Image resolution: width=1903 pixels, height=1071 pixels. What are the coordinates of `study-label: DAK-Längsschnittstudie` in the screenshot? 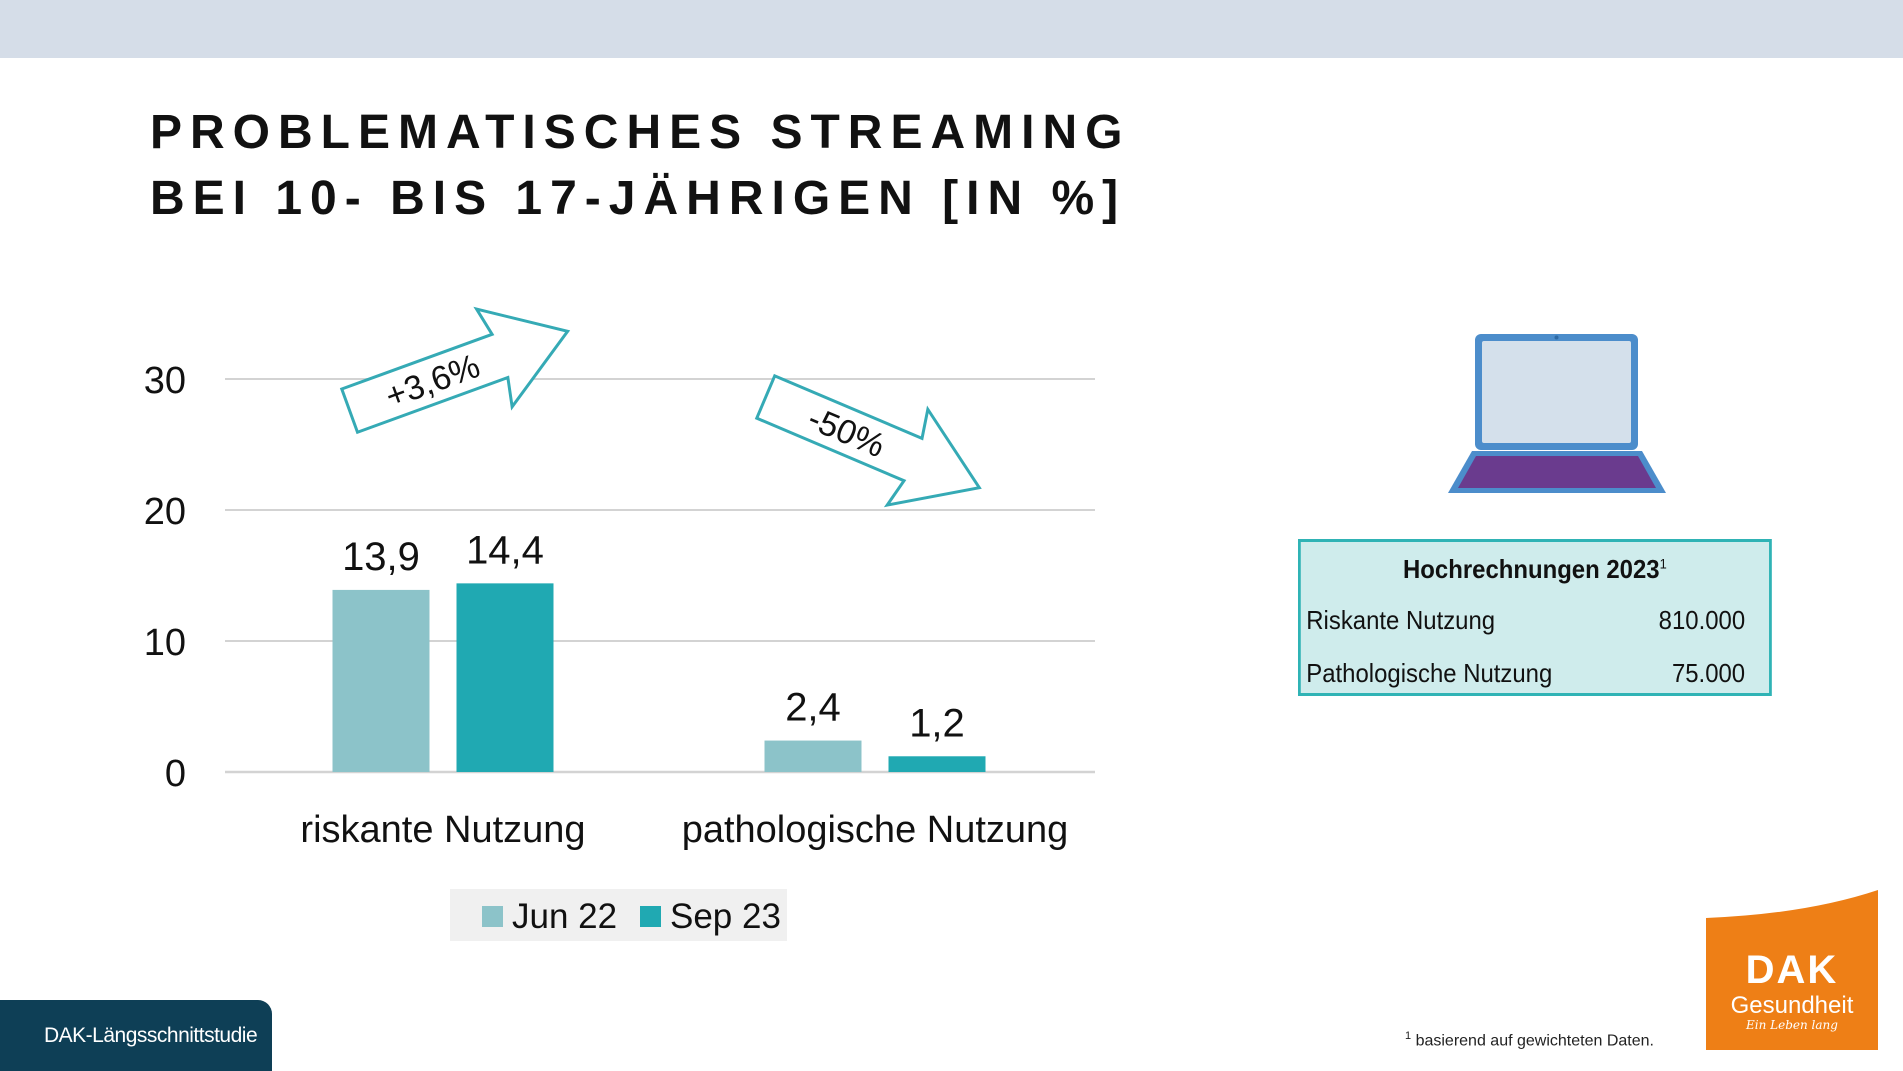 It's located at (136, 1035).